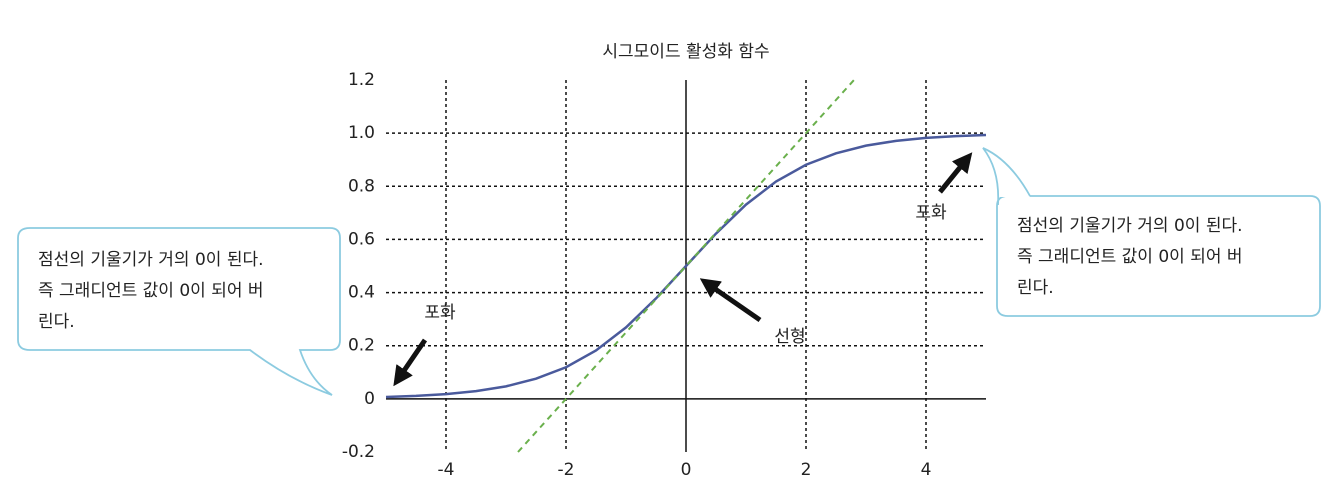 The height and width of the screenshot is (492, 1342). Describe the element at coordinates (686, 470) in the screenshot. I see `x-tick-label: 0` at that location.